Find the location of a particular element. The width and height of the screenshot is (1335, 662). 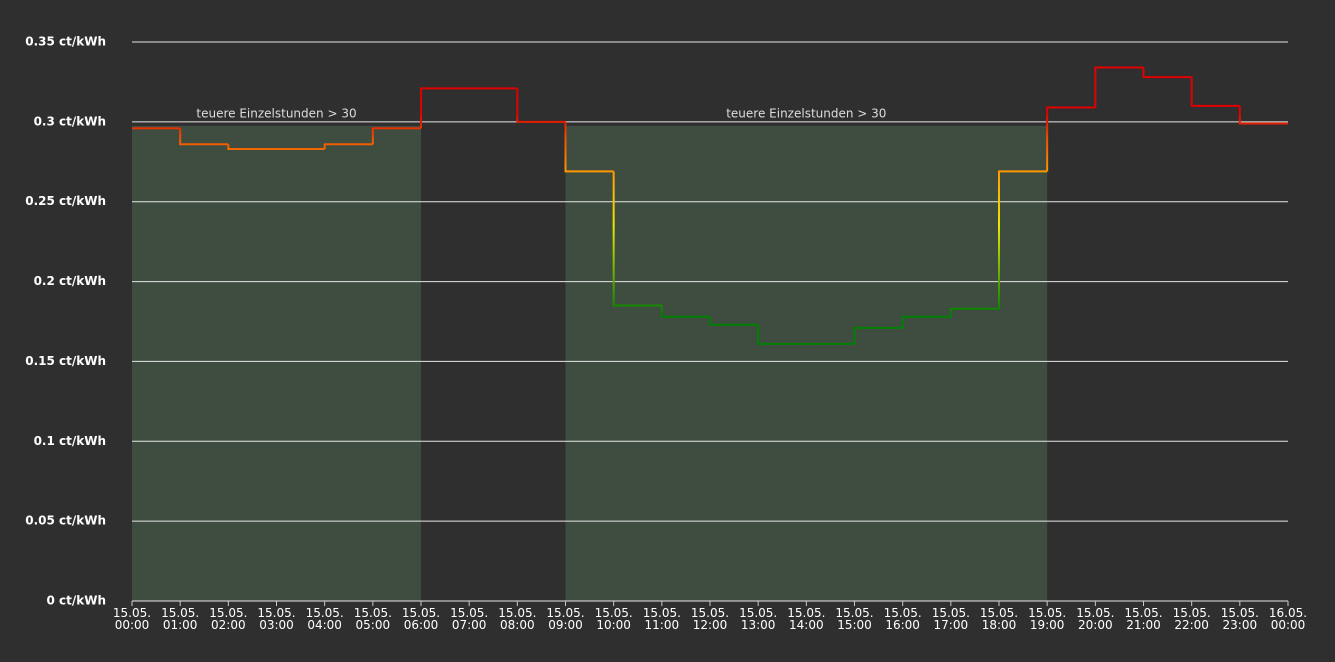

y-tick-label: 0.1 ct/kWh is located at coordinates (70, 441).